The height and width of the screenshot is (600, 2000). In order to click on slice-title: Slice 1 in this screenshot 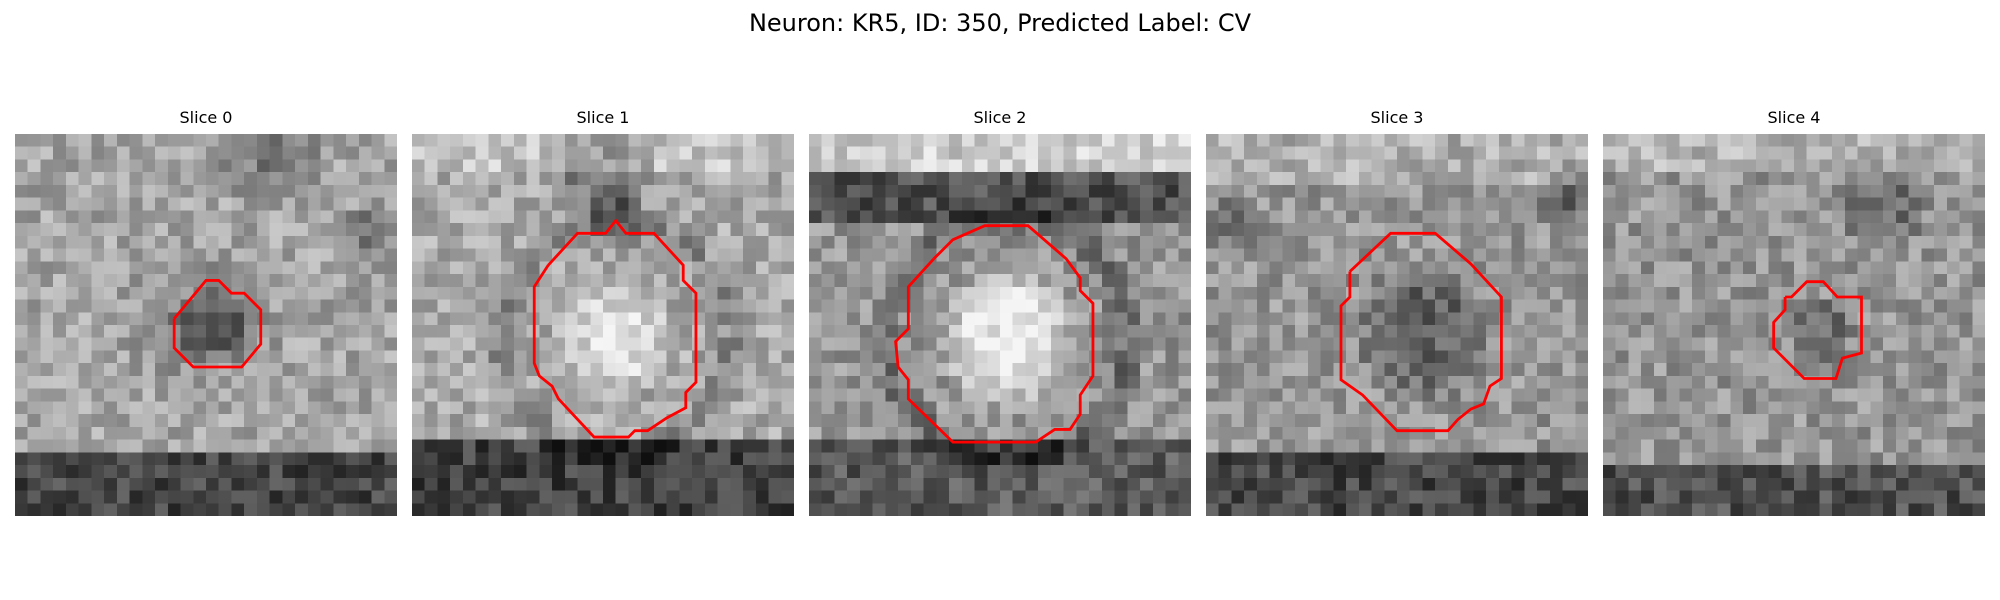, I will do `click(603, 117)`.